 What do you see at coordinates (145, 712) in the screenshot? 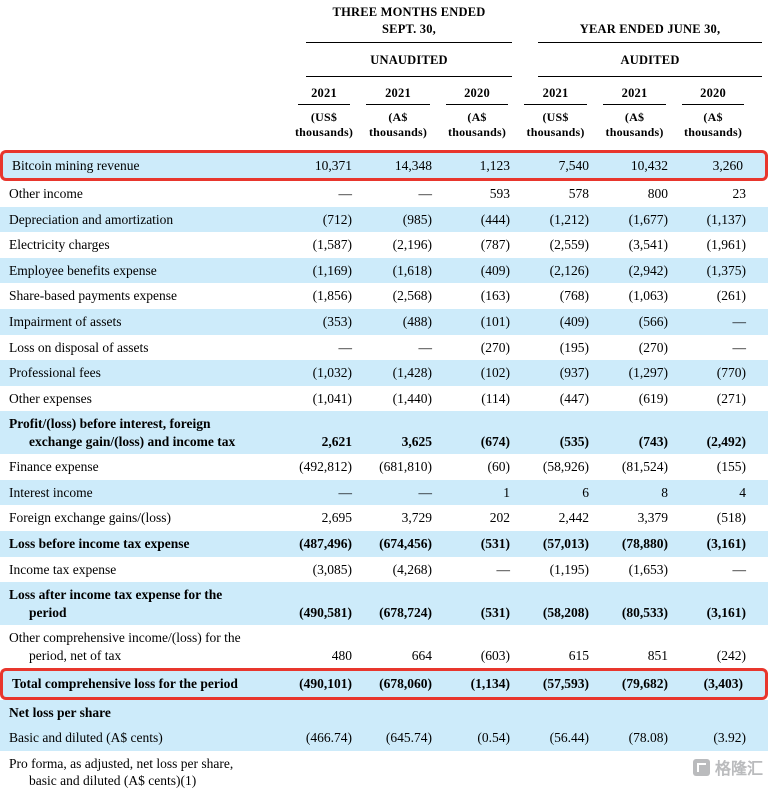
I see `row-label: Net loss per share` at bounding box center [145, 712].